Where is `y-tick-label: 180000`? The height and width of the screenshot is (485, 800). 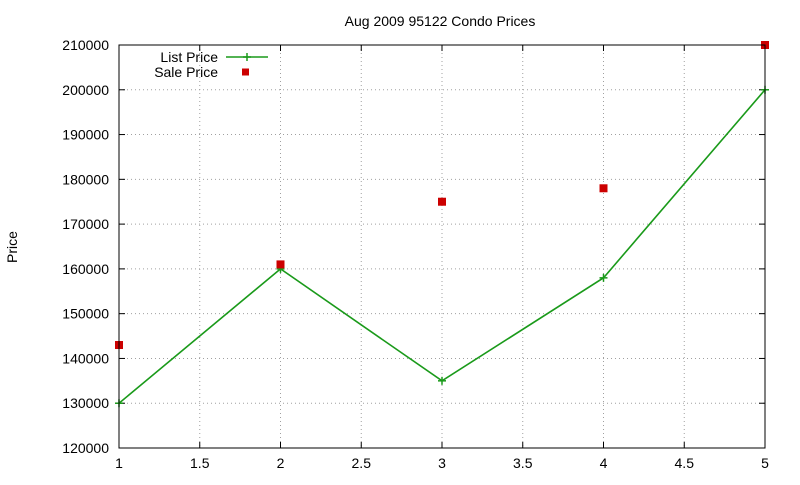 y-tick-label: 180000 is located at coordinates (85, 179).